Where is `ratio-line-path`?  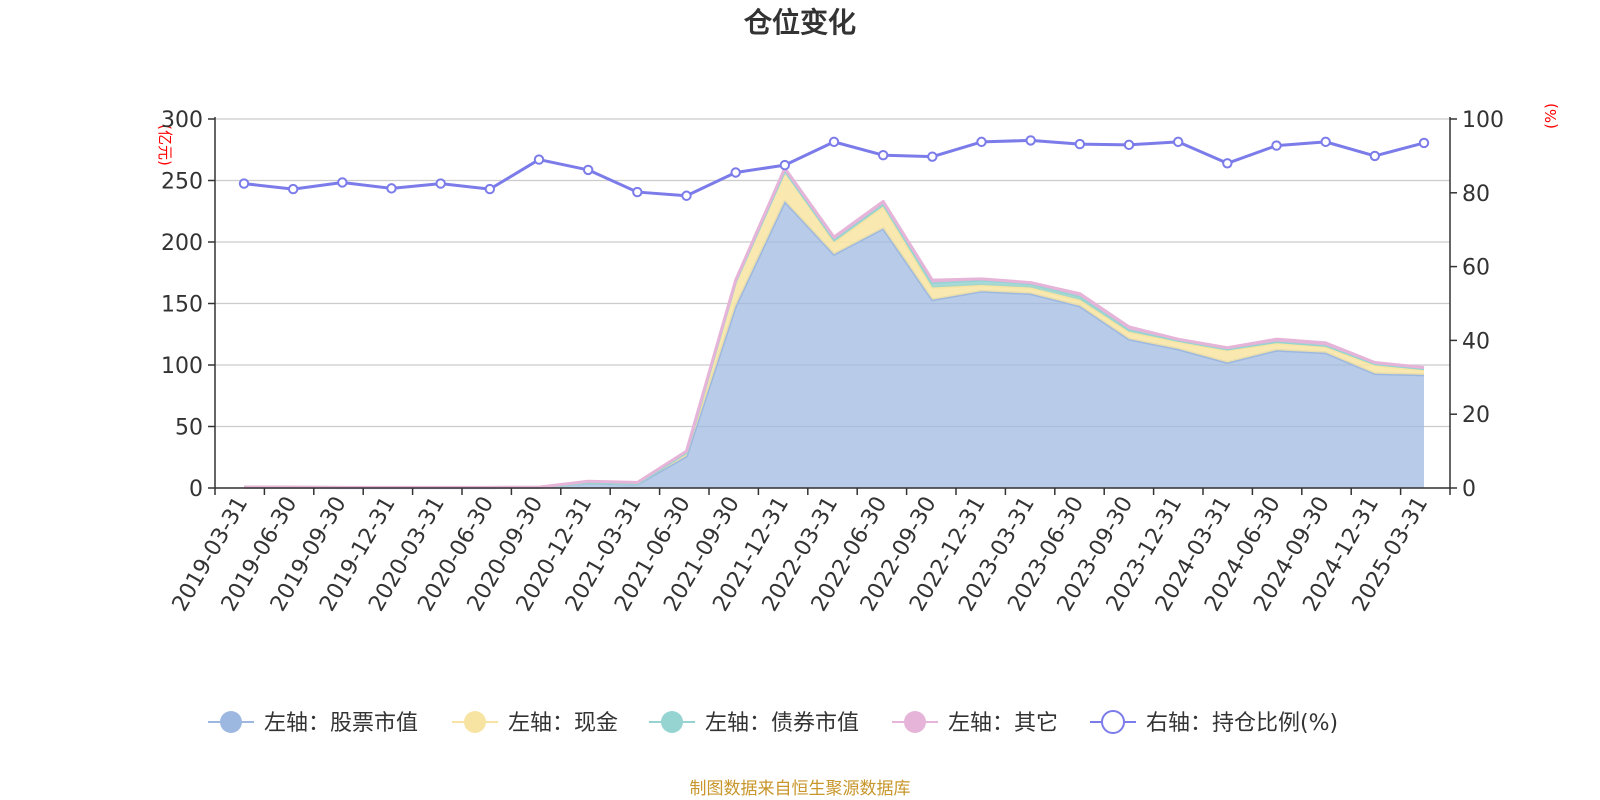
ratio-line-path is located at coordinates (834, 168).